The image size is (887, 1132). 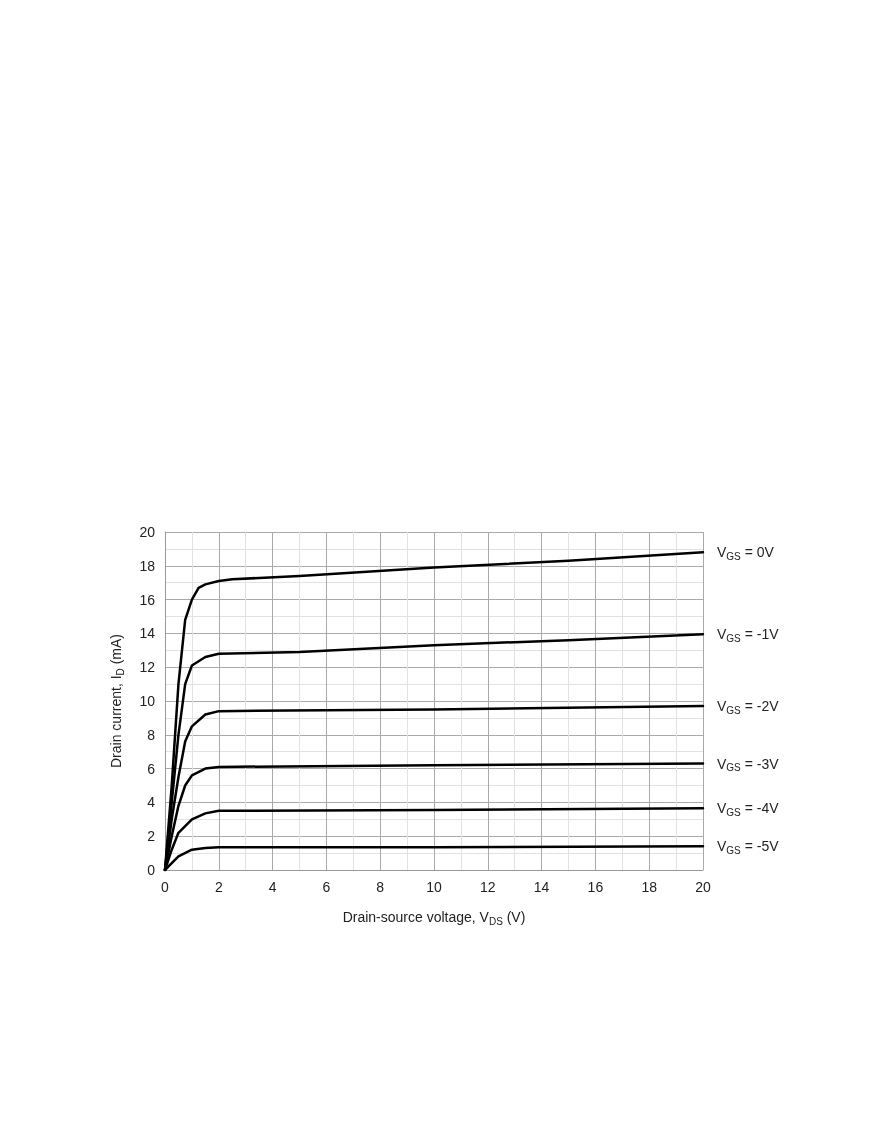 What do you see at coordinates (147, 701) in the screenshot?
I see `y-tick-label: 10` at bounding box center [147, 701].